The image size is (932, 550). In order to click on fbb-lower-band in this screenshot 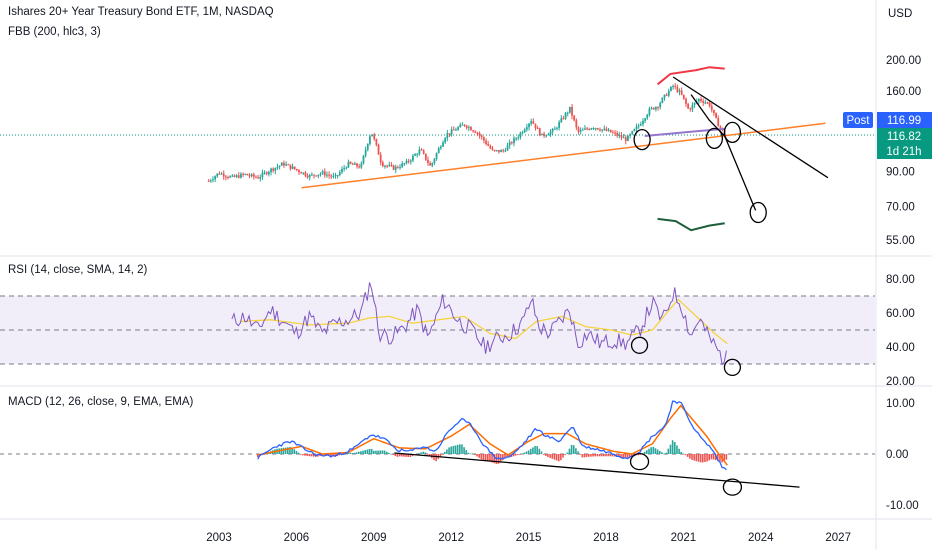, I will do `click(691, 224)`.